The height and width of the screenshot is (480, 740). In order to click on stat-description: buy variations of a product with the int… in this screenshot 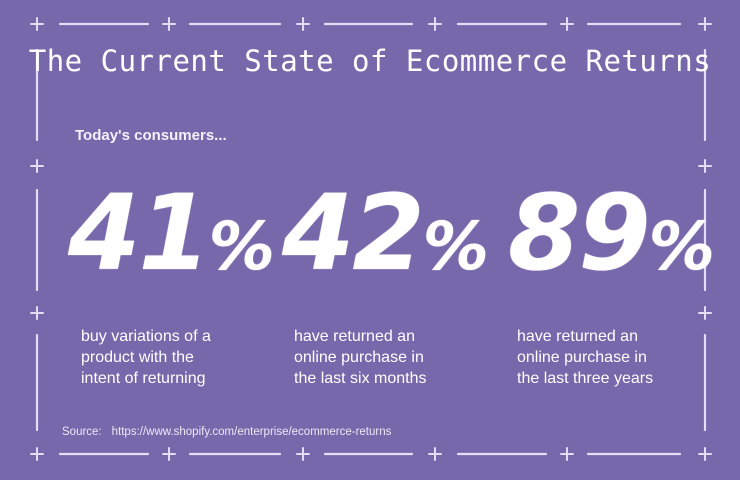, I will do `click(146, 357)`.